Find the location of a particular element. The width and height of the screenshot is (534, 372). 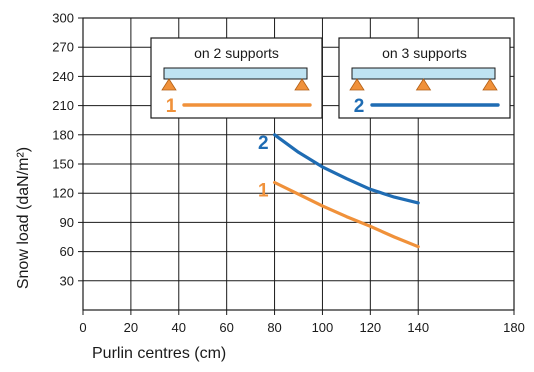

y-tick-label: 150 is located at coordinates (63, 164).